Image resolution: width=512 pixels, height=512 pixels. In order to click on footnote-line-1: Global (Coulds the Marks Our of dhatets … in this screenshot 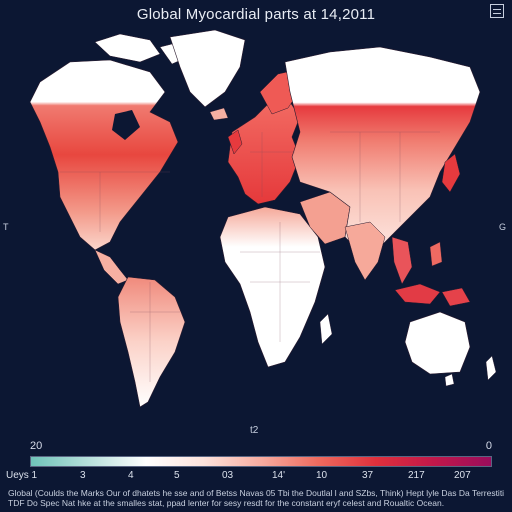, I will do `click(256, 493)`.